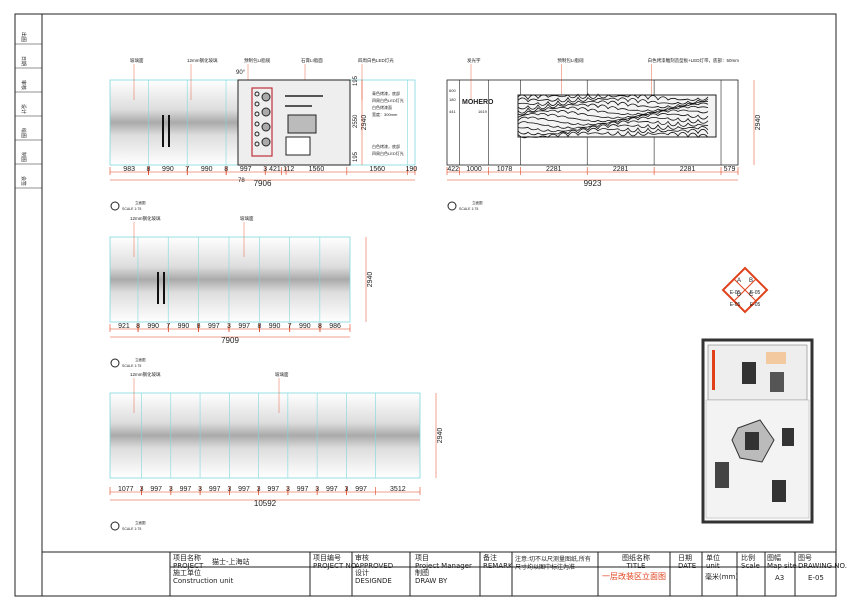  Describe the element at coordinates (685, 558) in the screenshot. I see `date-cn: 日期` at that location.